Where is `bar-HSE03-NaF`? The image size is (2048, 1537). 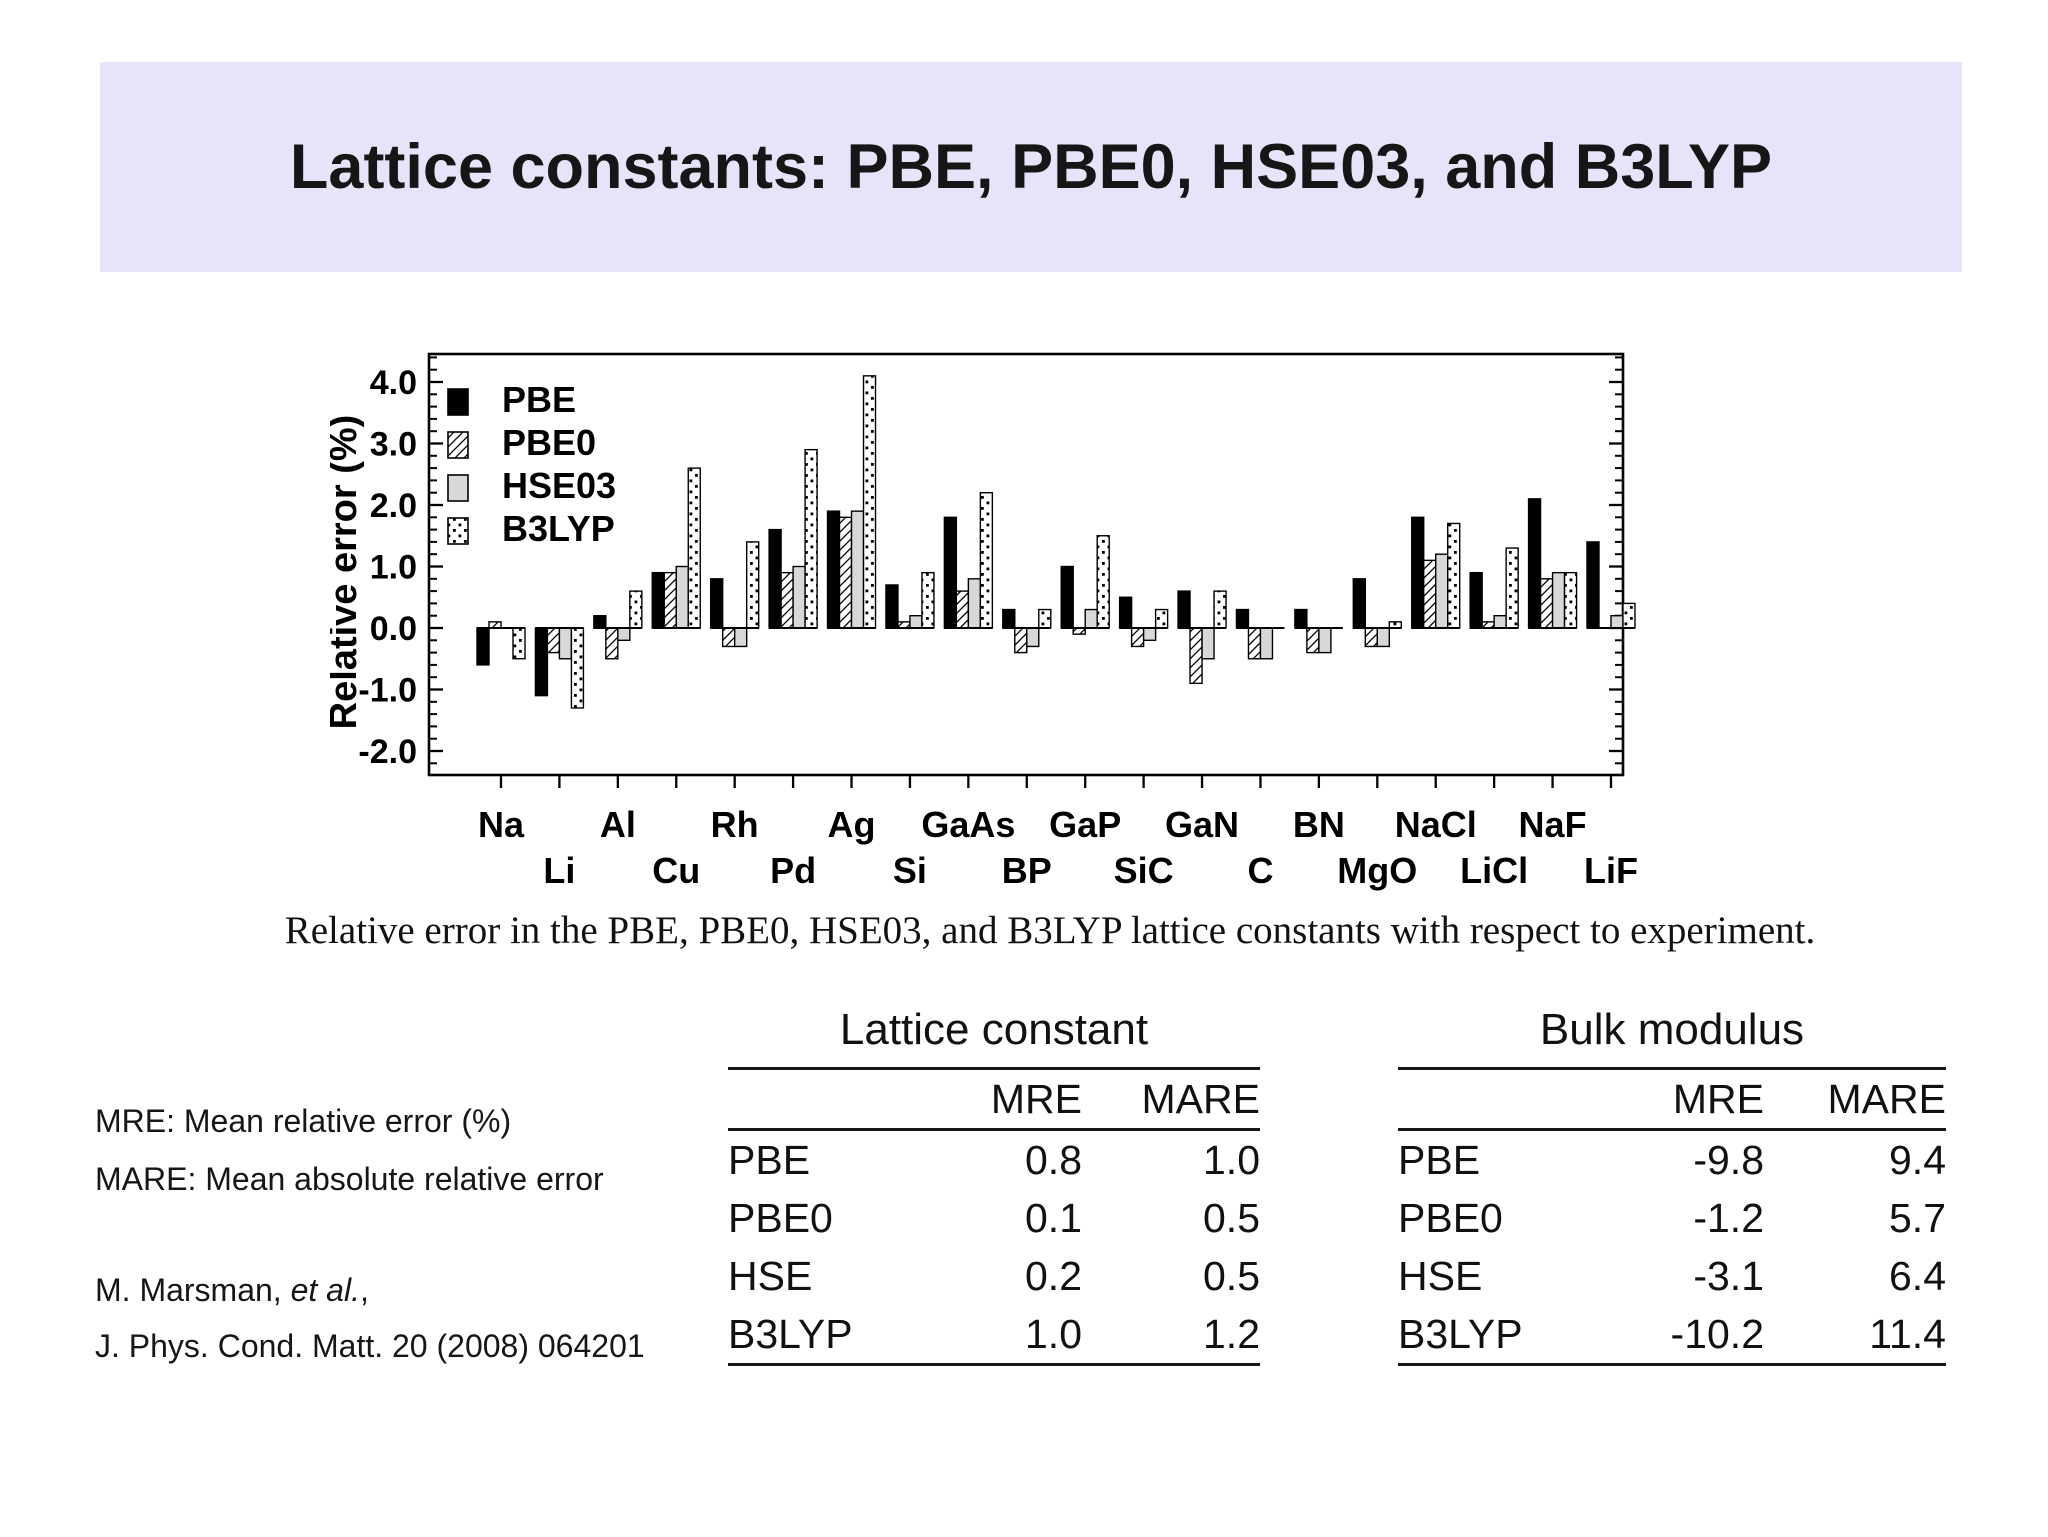 bar-HSE03-NaF is located at coordinates (1558, 600).